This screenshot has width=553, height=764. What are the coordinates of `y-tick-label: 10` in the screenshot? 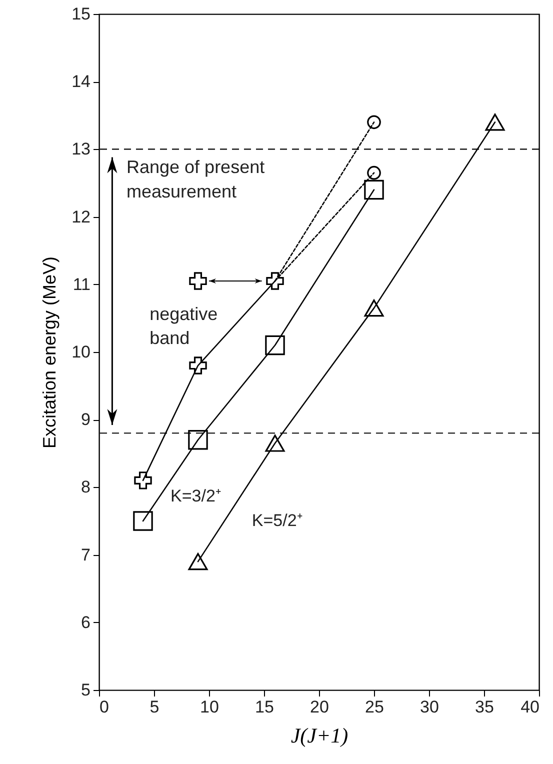 It's located at (81, 352).